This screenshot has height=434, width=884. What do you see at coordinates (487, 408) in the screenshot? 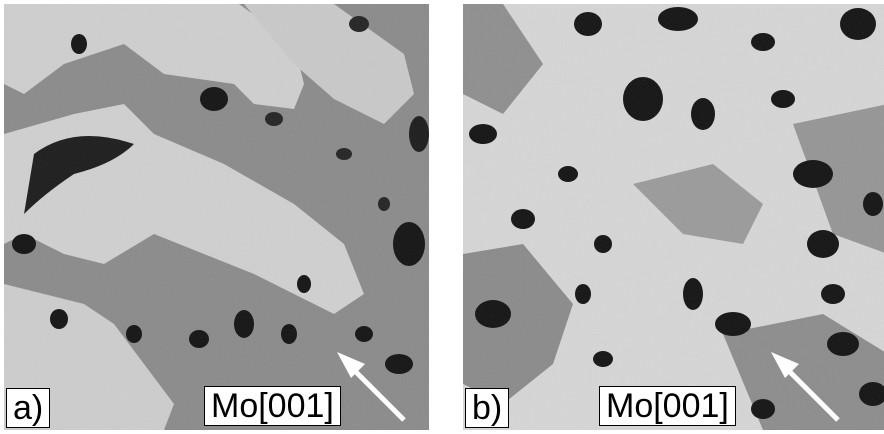
I see `panel-label-b: b)` at bounding box center [487, 408].